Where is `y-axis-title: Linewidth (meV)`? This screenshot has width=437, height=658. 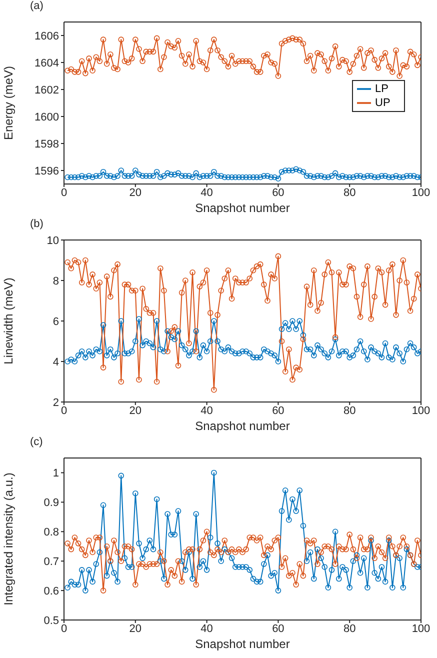
y-axis-title: Linewidth (meV) is located at coordinates (8, 321).